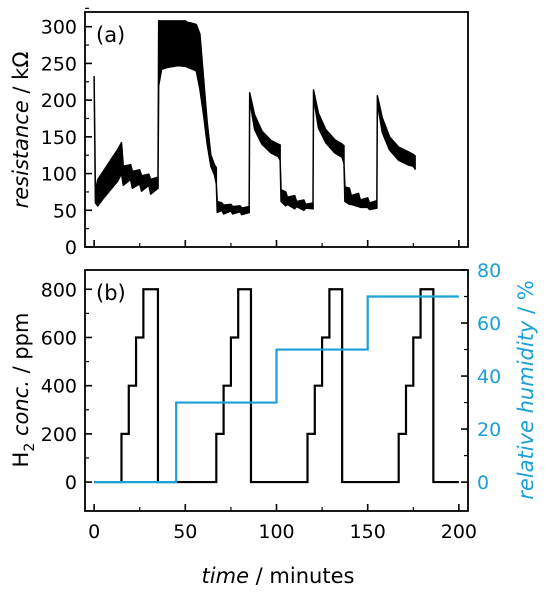  What do you see at coordinates (489, 324) in the screenshot?
I see `right-y-tick-label: 60` at bounding box center [489, 324].